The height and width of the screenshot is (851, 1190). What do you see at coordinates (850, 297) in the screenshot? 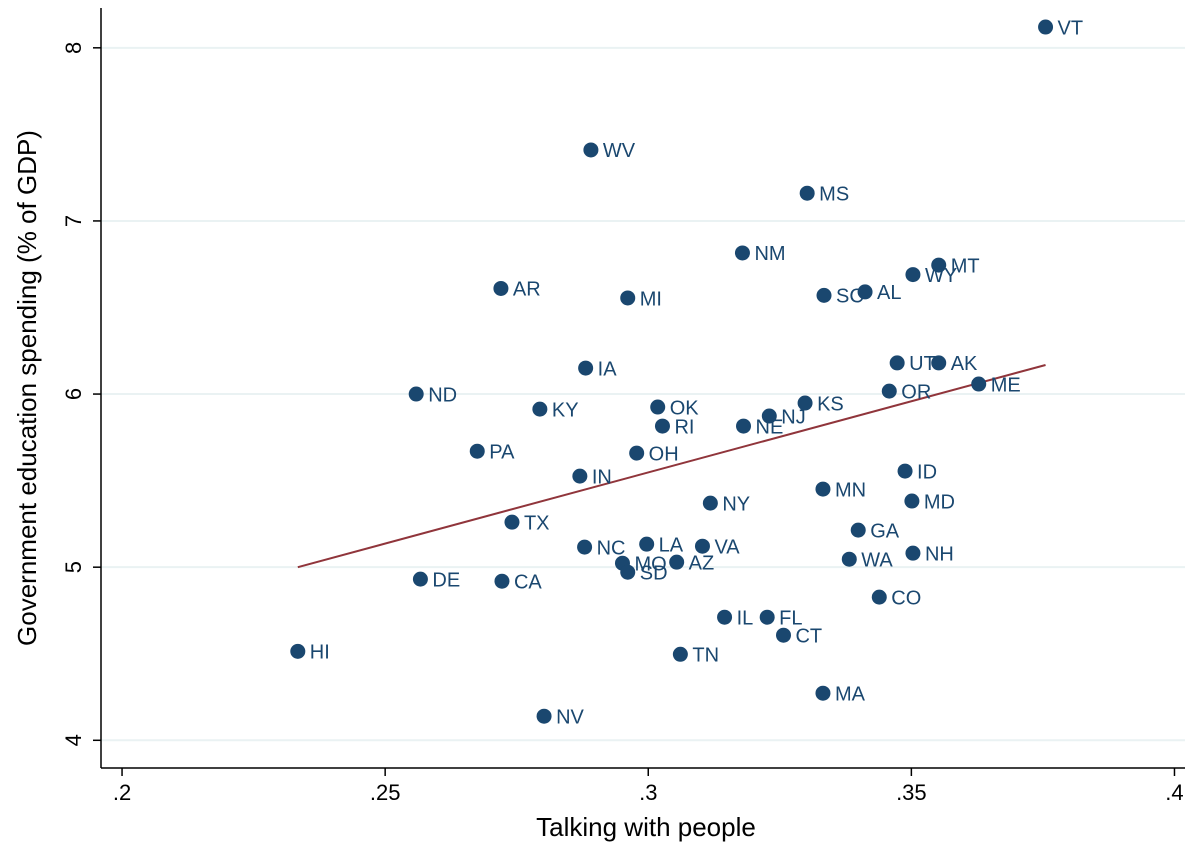
I see `point-label: SC` at bounding box center [850, 297].